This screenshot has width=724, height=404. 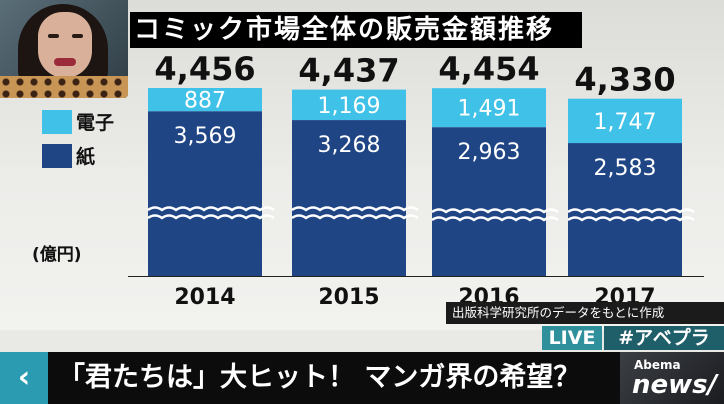 I want to click on bar-paper-2014, so click(x=205, y=193).